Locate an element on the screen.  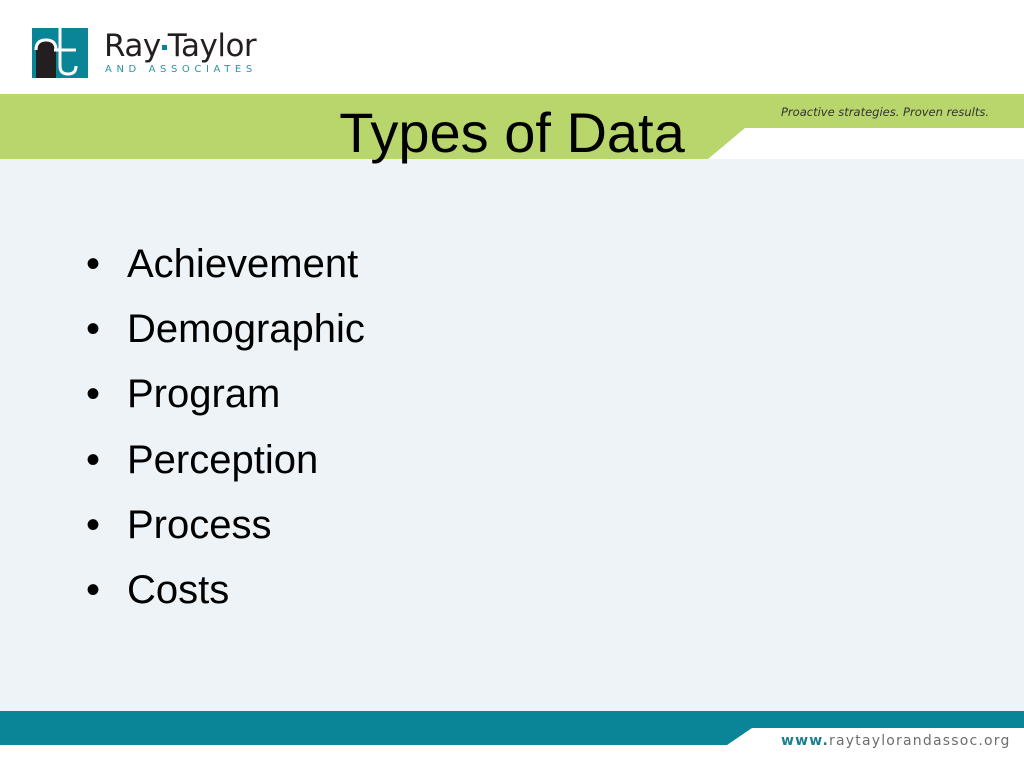
brand-name-part2: Taylor is located at coordinates (212, 46).